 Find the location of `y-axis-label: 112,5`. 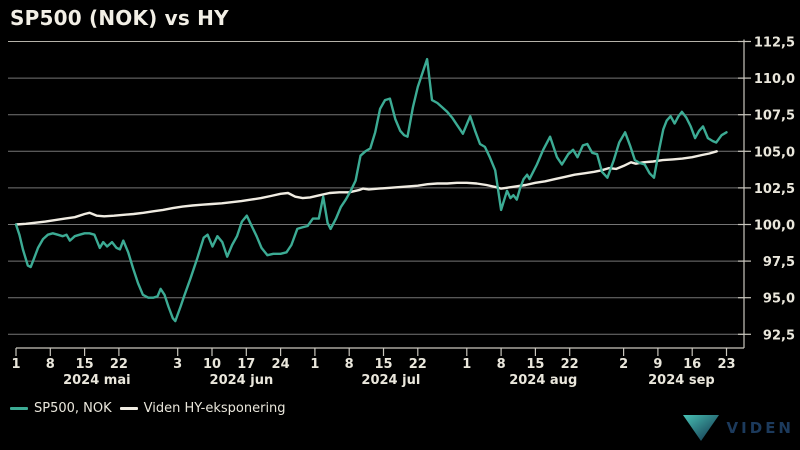

y-axis-label: 112,5 is located at coordinates (774, 43).